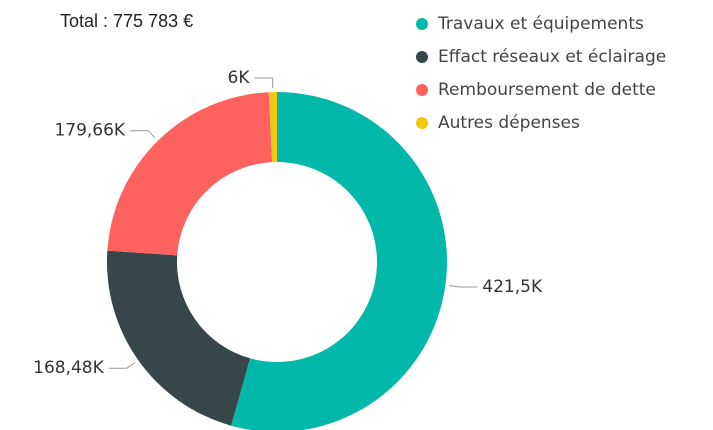 The width and height of the screenshot is (713, 430). What do you see at coordinates (540, 24) in the screenshot?
I see `legend-label: Travaux et équipements` at bounding box center [540, 24].